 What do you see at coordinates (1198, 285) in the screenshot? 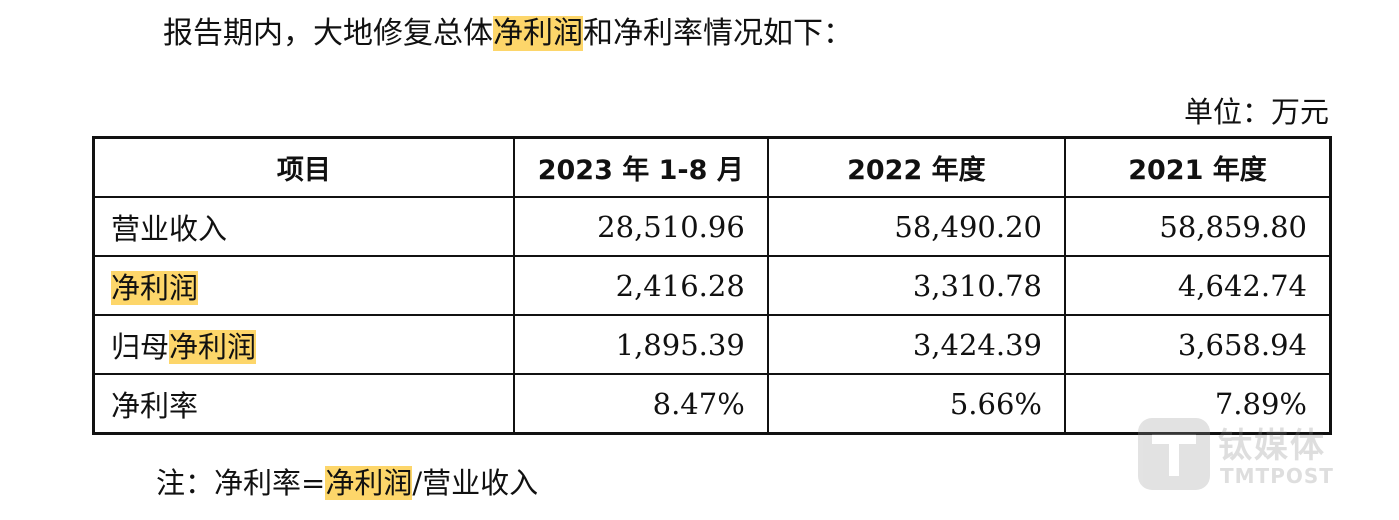
I see `table-cell: 4,642.74` at bounding box center [1198, 285].